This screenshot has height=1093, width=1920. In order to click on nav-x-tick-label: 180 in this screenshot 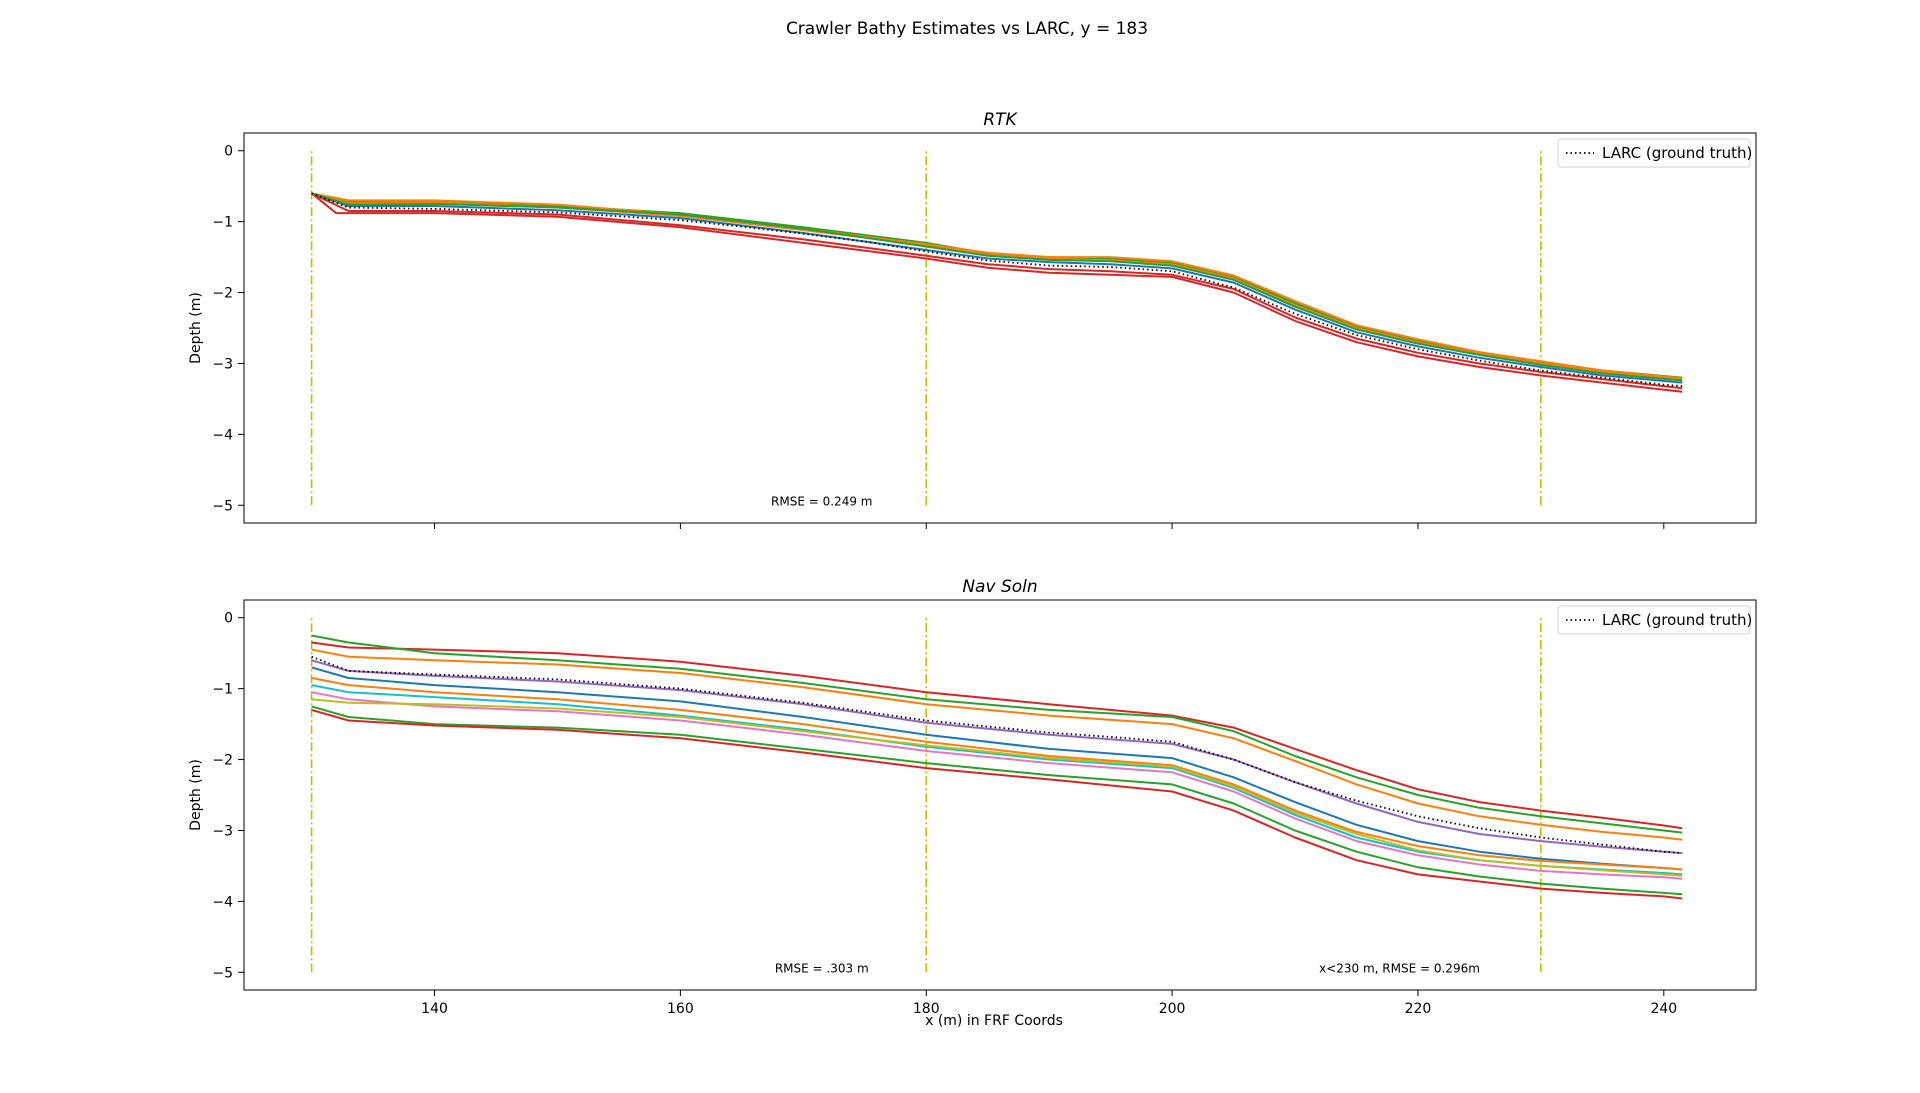, I will do `click(926, 1009)`.